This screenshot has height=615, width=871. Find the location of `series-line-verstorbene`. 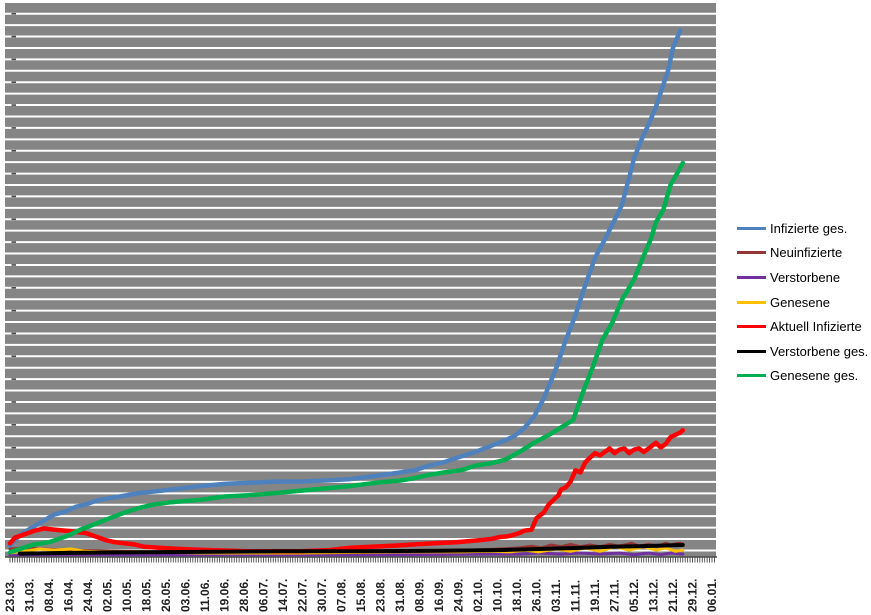

series-line-verstorbene is located at coordinates (346, 554).